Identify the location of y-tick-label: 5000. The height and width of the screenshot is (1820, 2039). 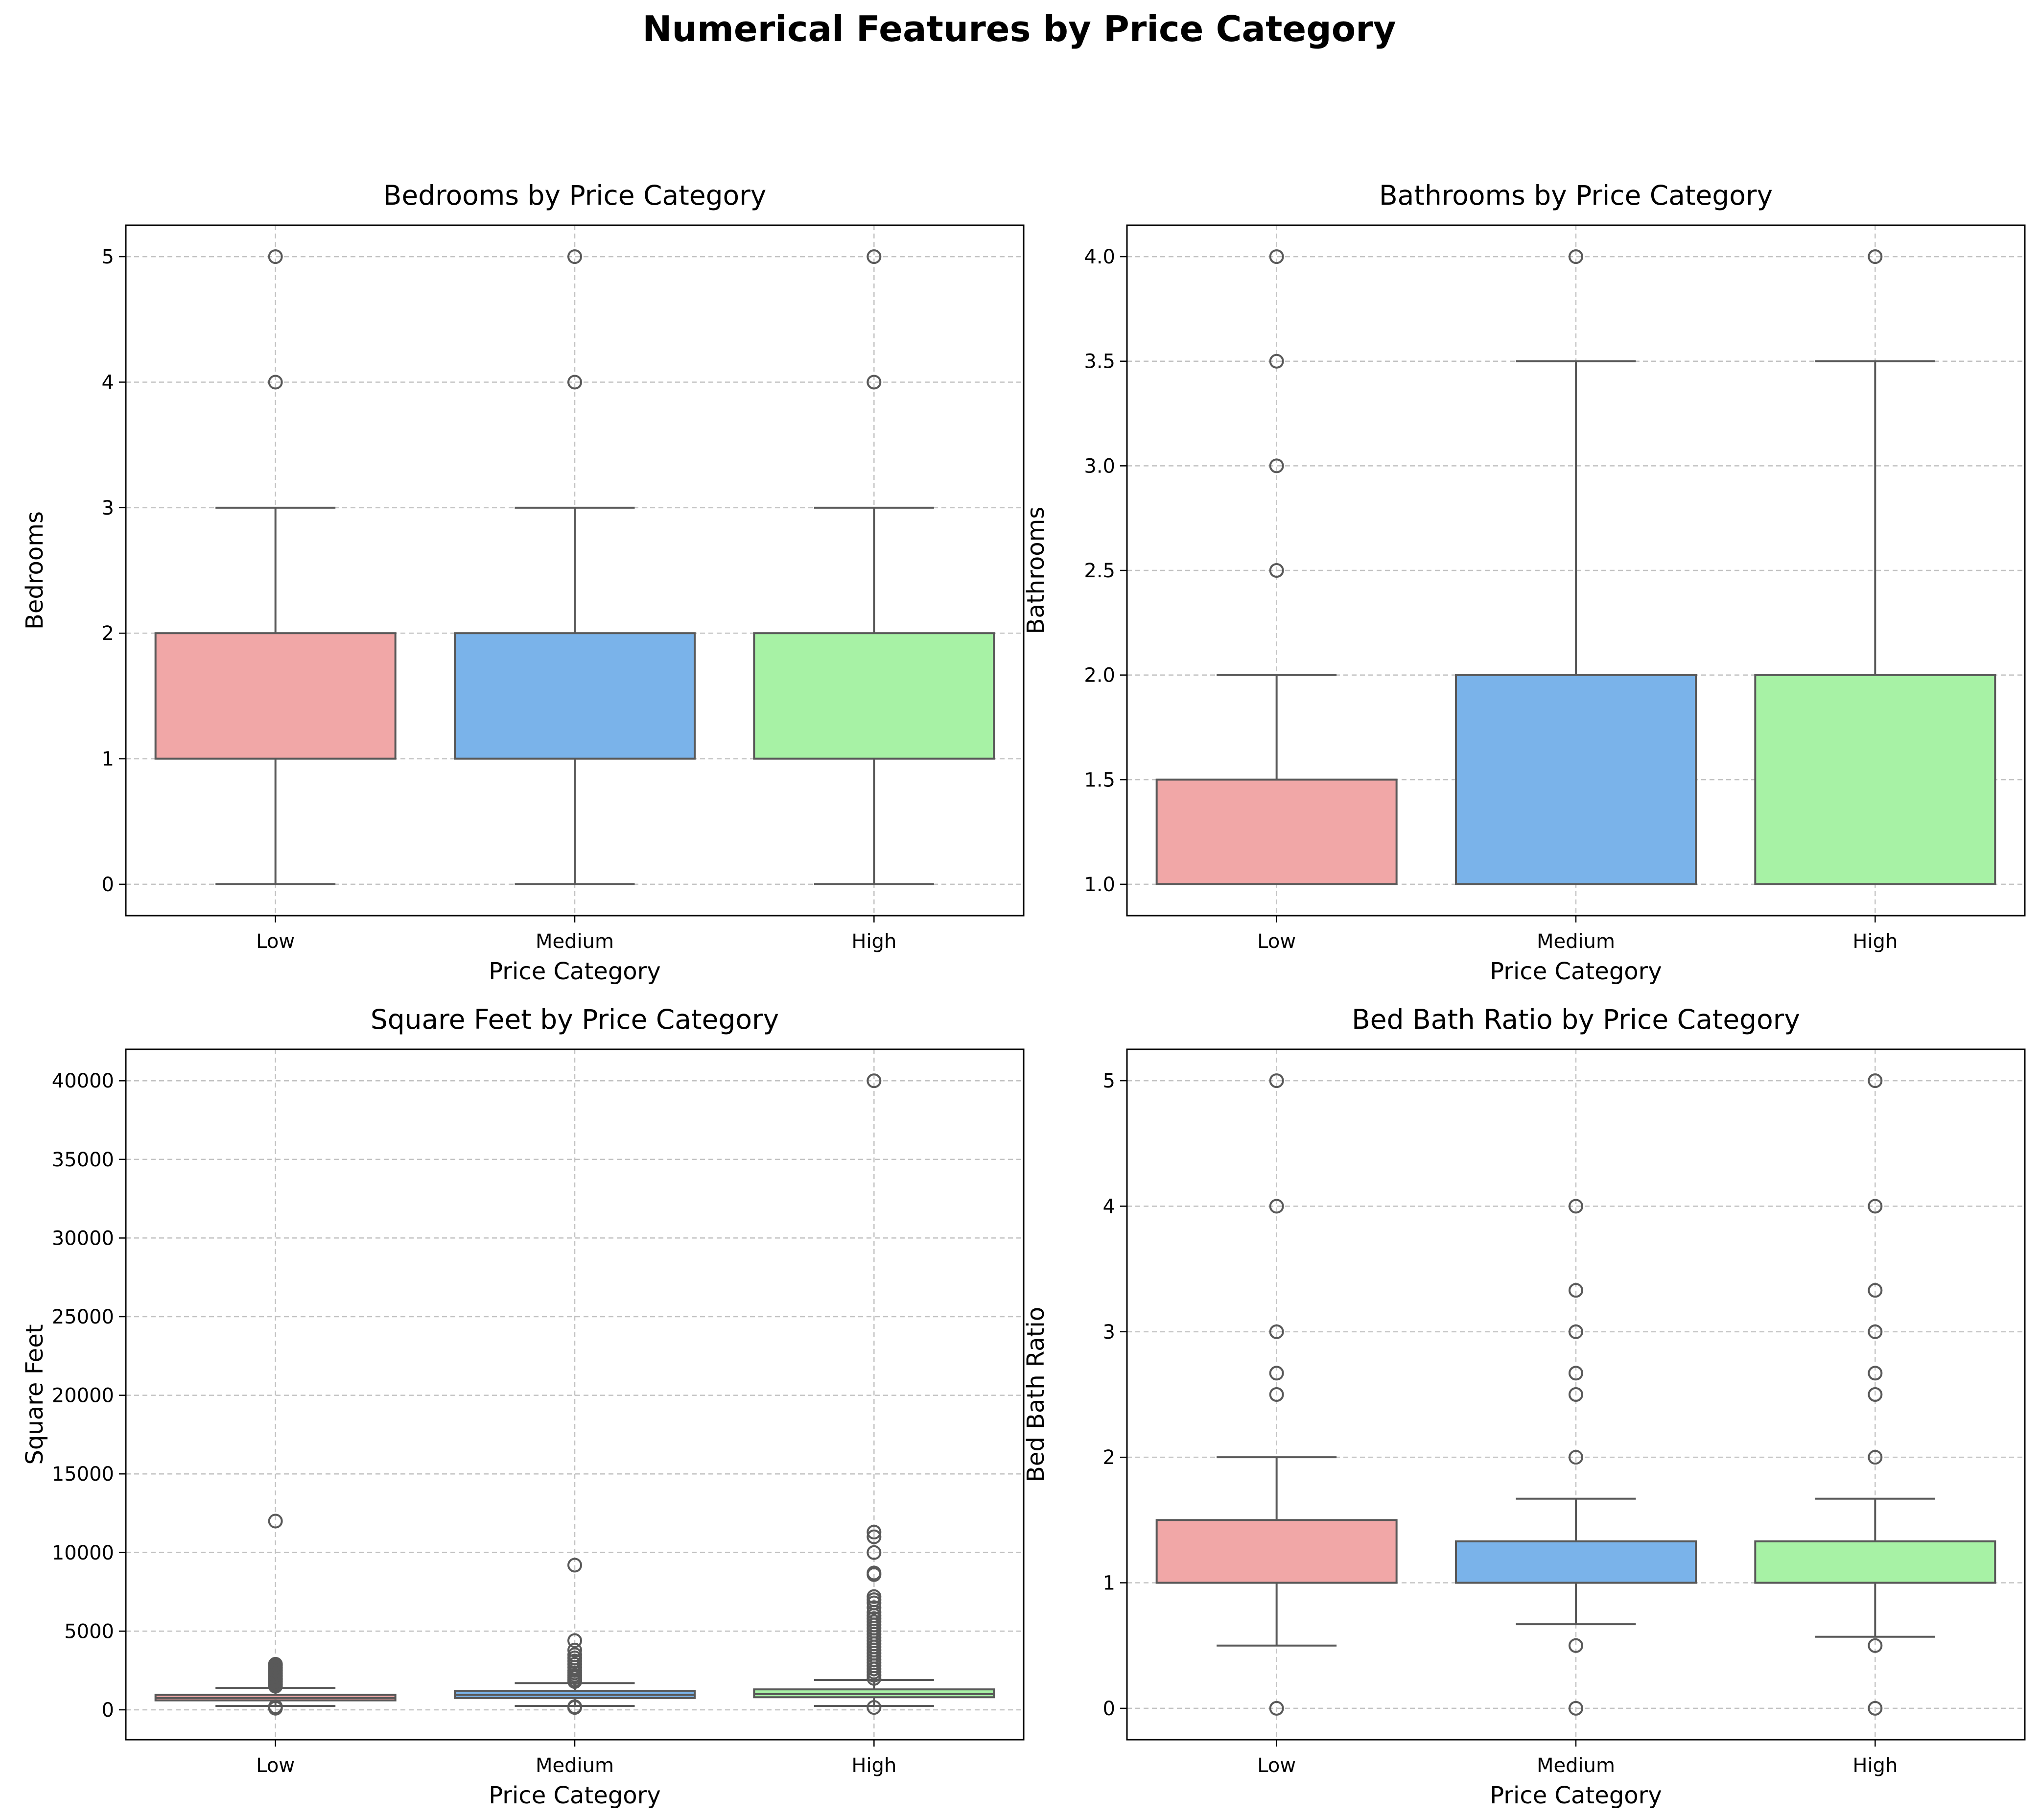
(89, 1631).